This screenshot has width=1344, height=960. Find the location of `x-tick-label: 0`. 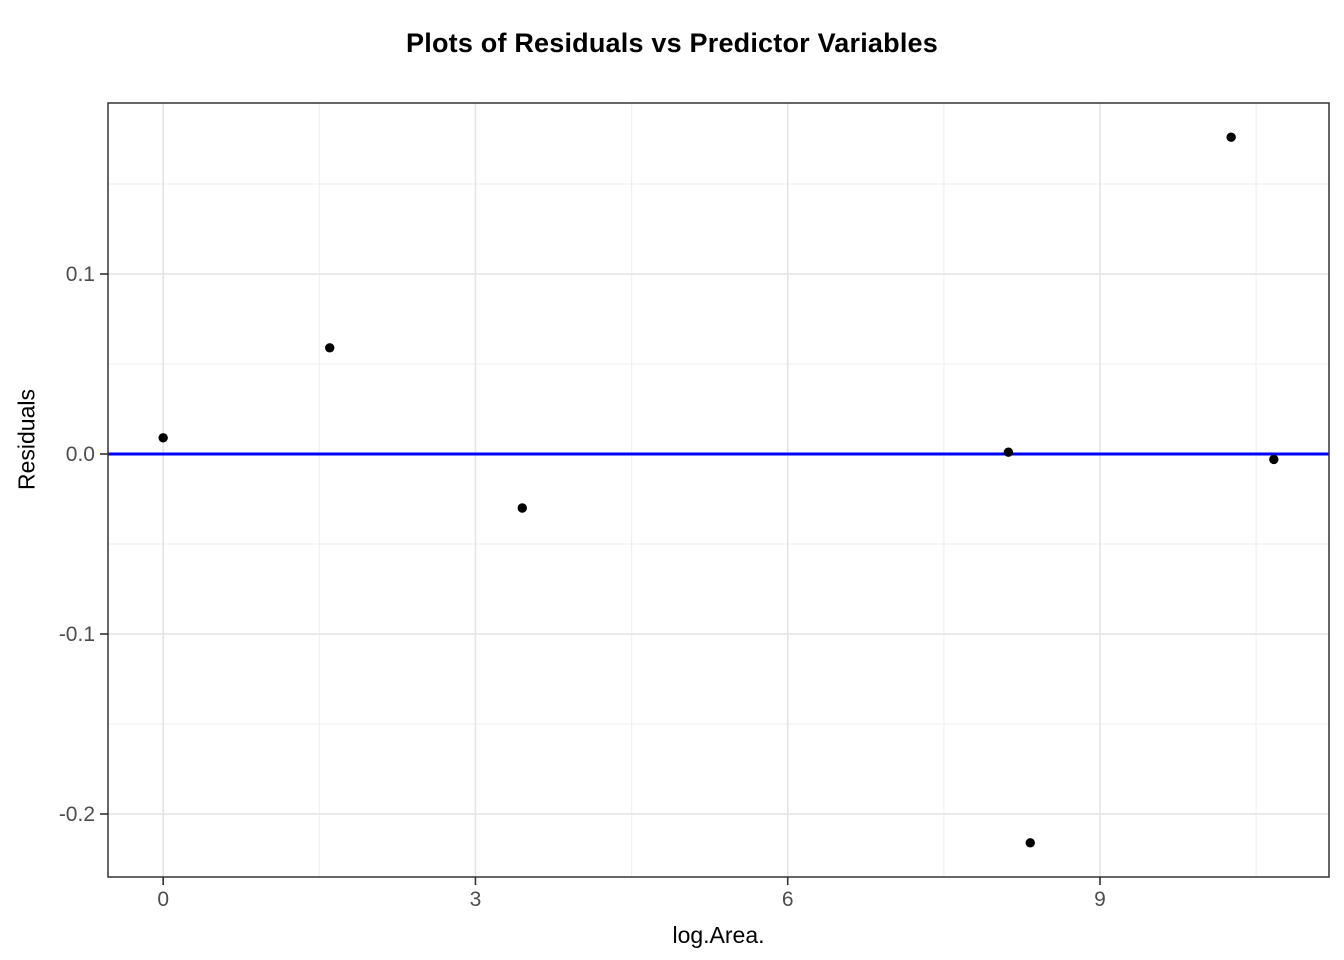

x-tick-label: 0 is located at coordinates (163, 899).